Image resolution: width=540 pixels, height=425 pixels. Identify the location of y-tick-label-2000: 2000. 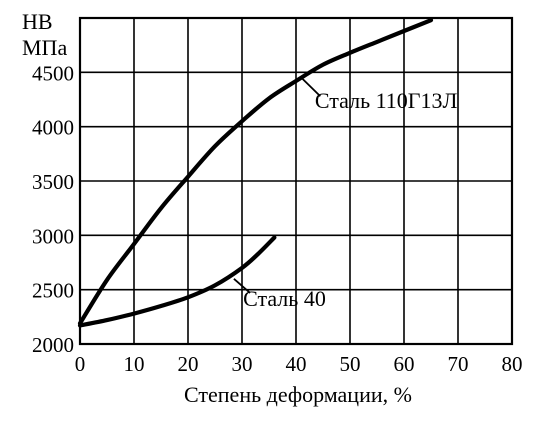
(53, 345).